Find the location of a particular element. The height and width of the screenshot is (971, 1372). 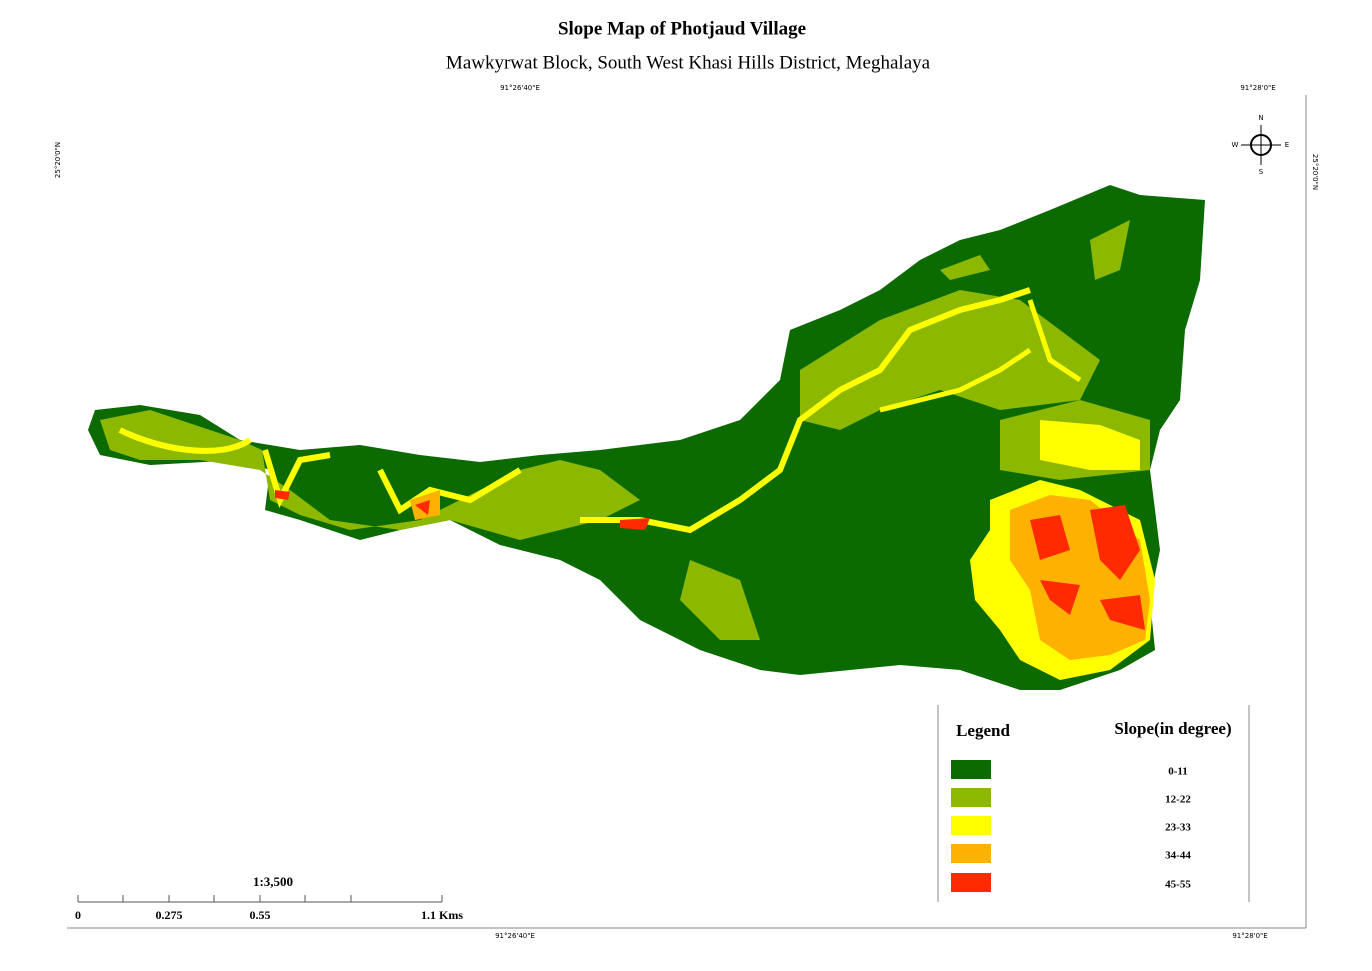

legend-label: 23-33 is located at coordinates (1178, 828).